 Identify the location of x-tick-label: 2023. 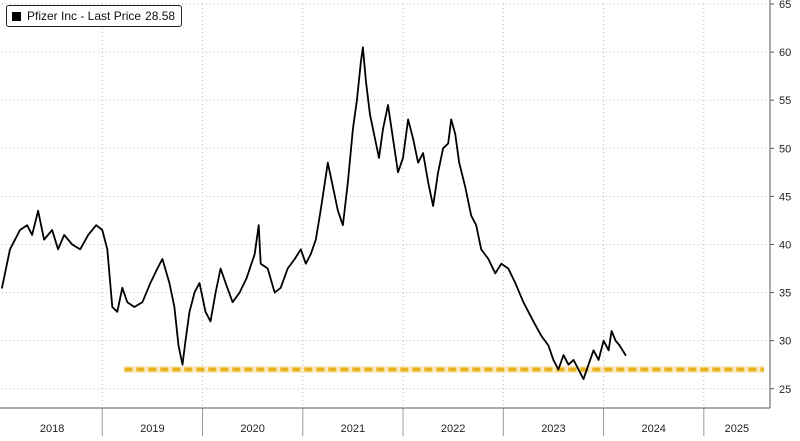
(553, 429).